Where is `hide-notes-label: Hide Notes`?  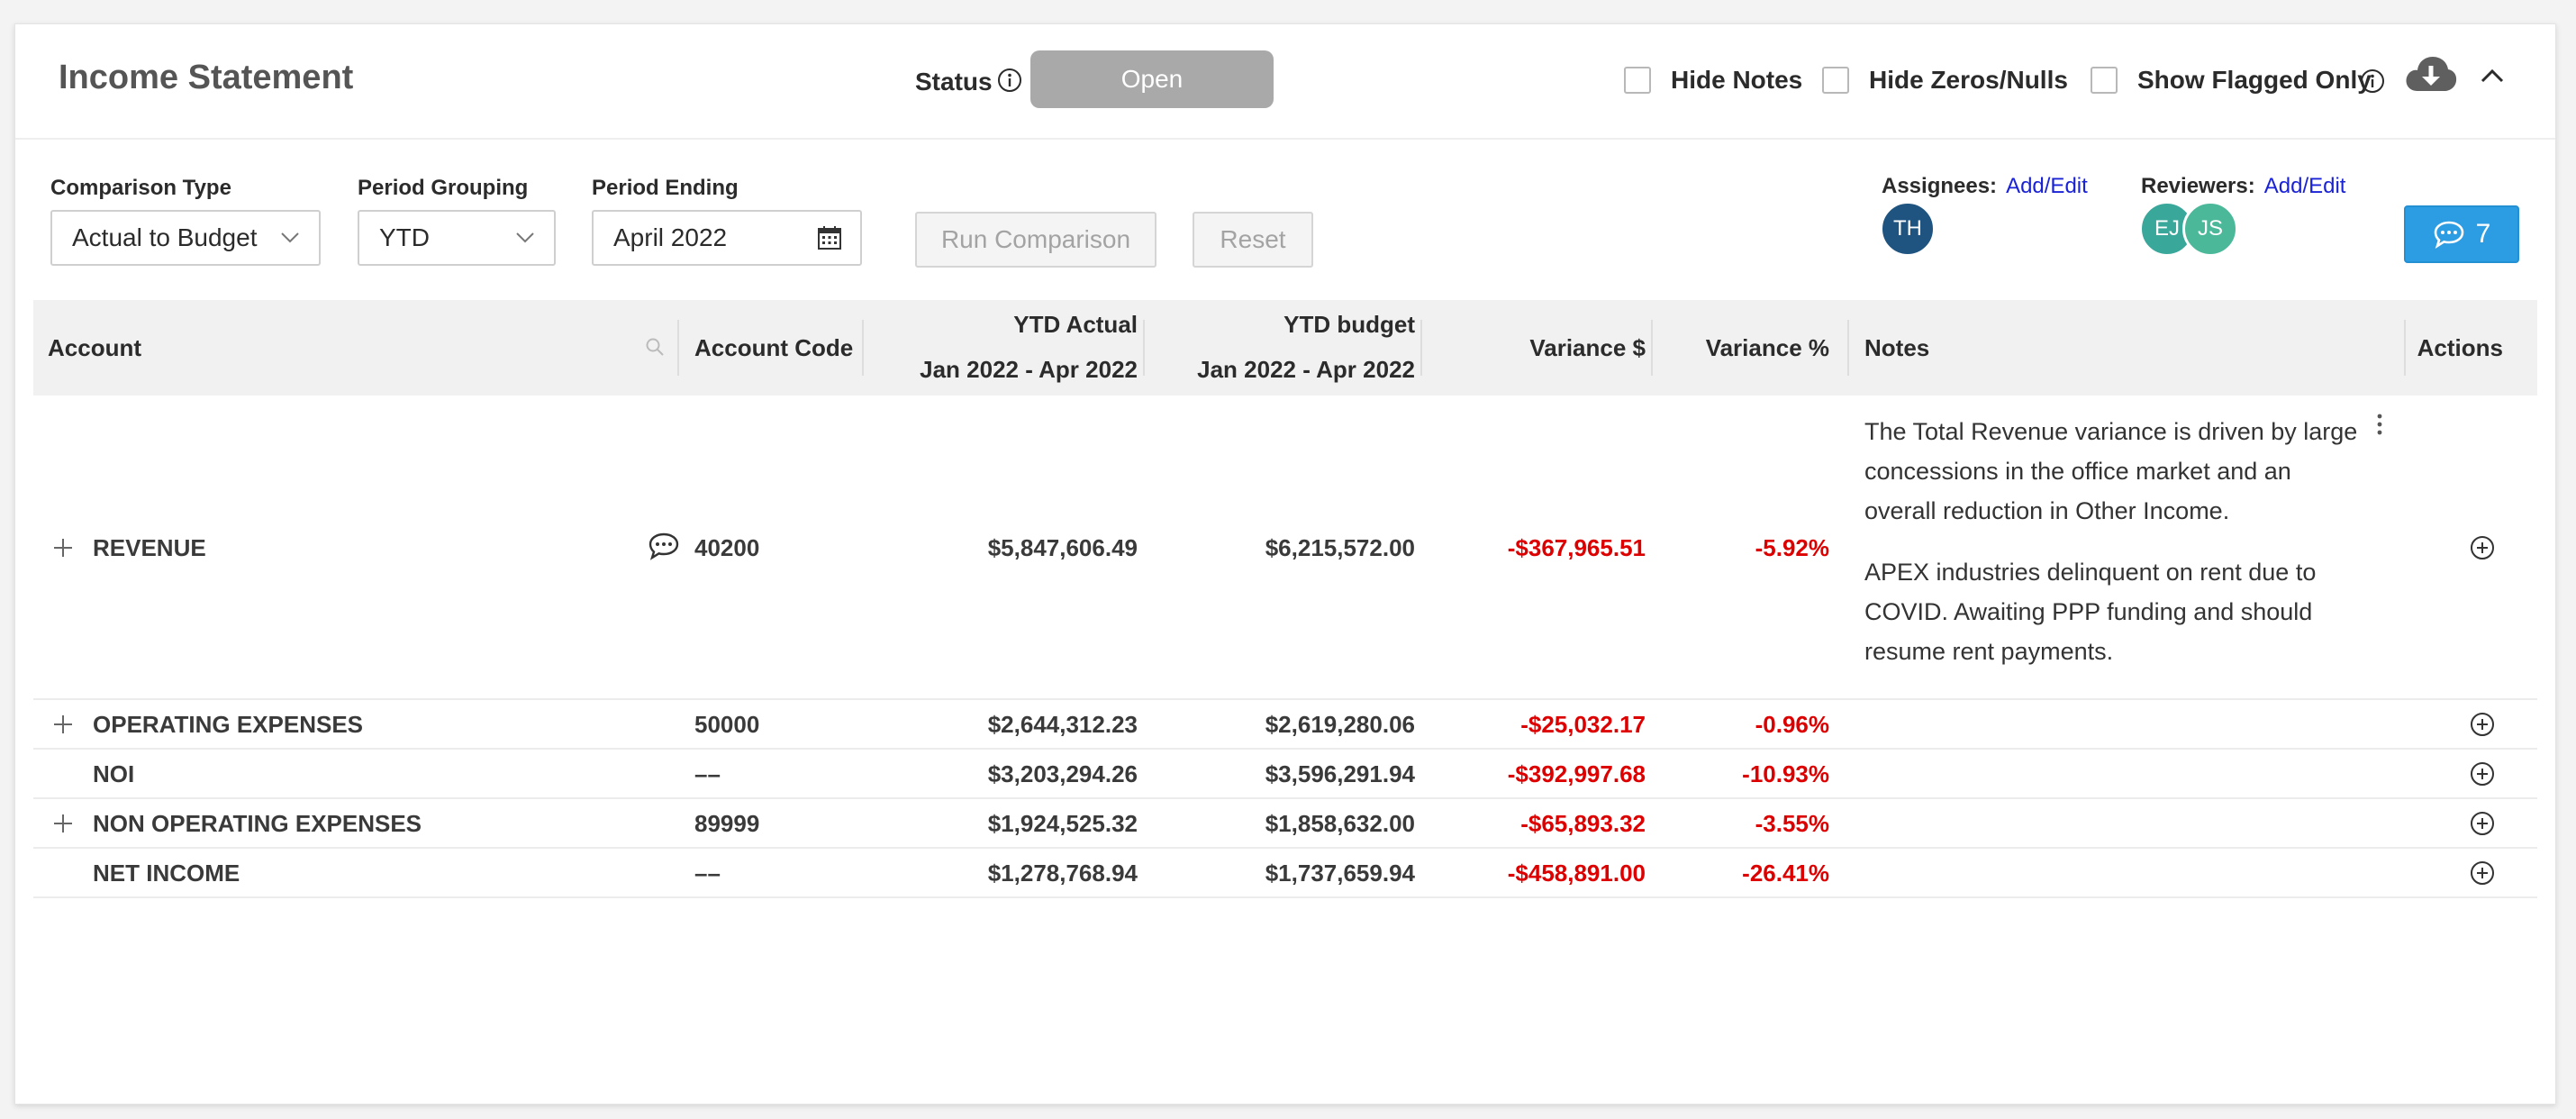
hide-notes-label: Hide Notes is located at coordinates (1737, 80).